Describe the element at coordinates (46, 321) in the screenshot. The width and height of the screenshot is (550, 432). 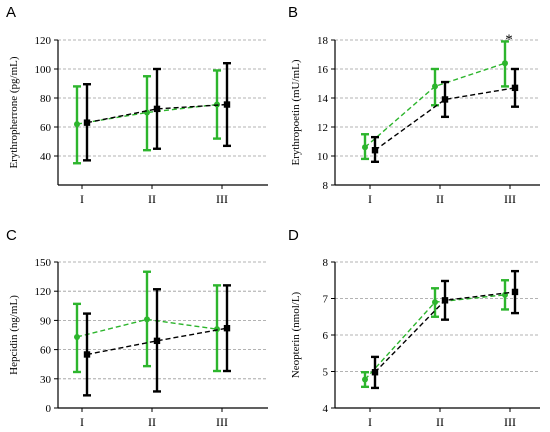
I see `y-tick-label: 90` at that location.